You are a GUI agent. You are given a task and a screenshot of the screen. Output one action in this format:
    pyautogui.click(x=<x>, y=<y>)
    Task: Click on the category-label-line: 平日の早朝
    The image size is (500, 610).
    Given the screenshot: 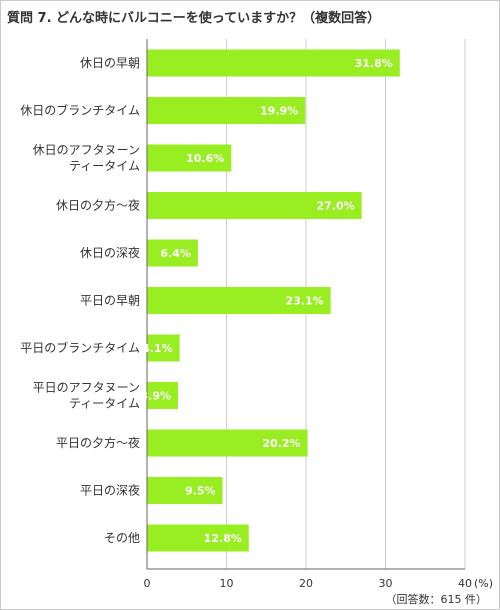 What is the action you would take?
    pyautogui.click(x=110, y=301)
    